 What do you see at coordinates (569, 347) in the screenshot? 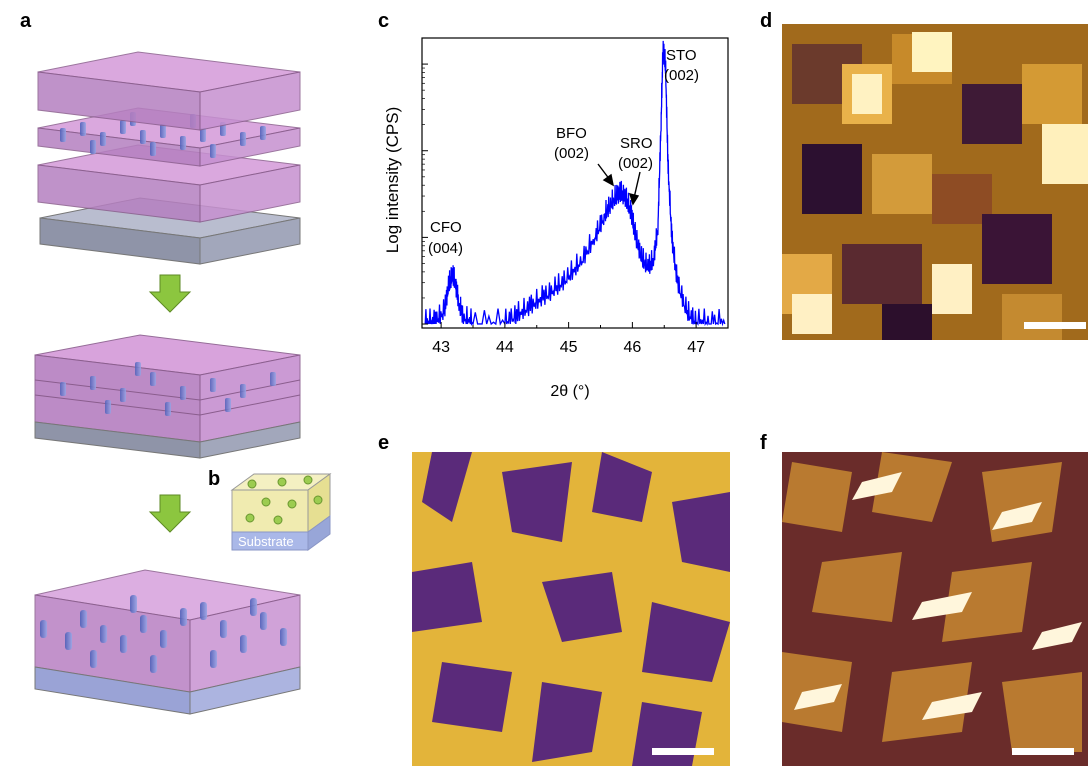
I see `x-tick-label: 45` at bounding box center [569, 347].